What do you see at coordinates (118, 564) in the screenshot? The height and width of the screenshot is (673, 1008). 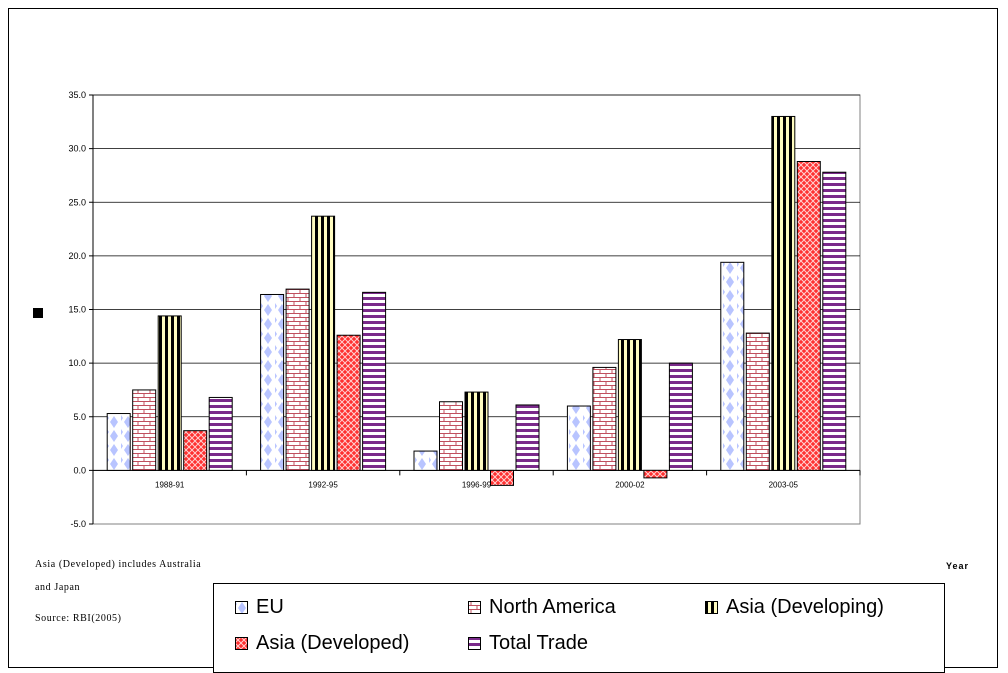 I see `note-line-1: Asia (Developed) includes Australia` at bounding box center [118, 564].